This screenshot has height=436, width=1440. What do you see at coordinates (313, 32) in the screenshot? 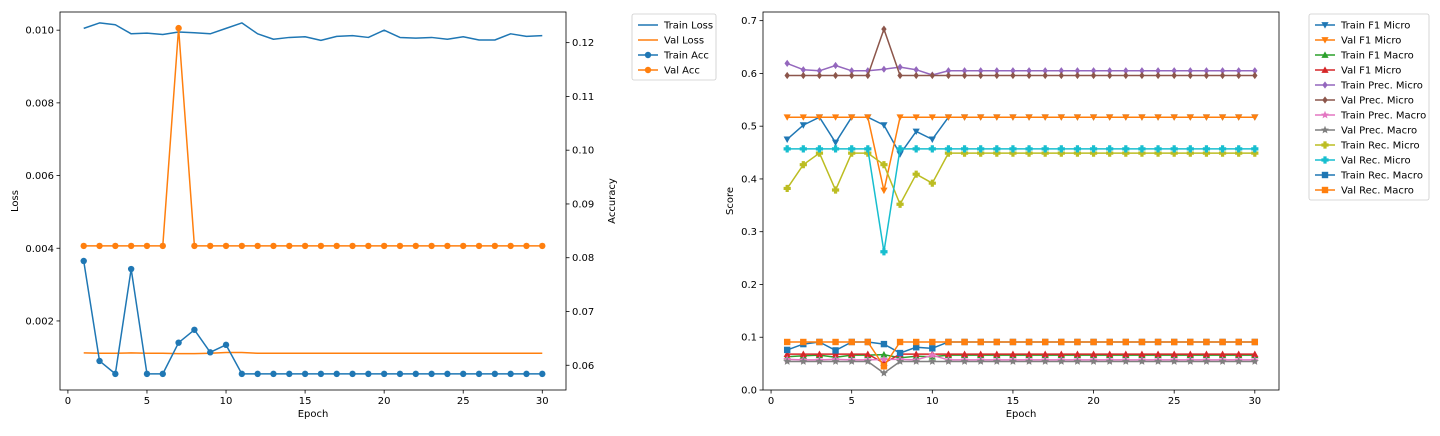
I see `series-line-train-loss` at bounding box center [313, 32].